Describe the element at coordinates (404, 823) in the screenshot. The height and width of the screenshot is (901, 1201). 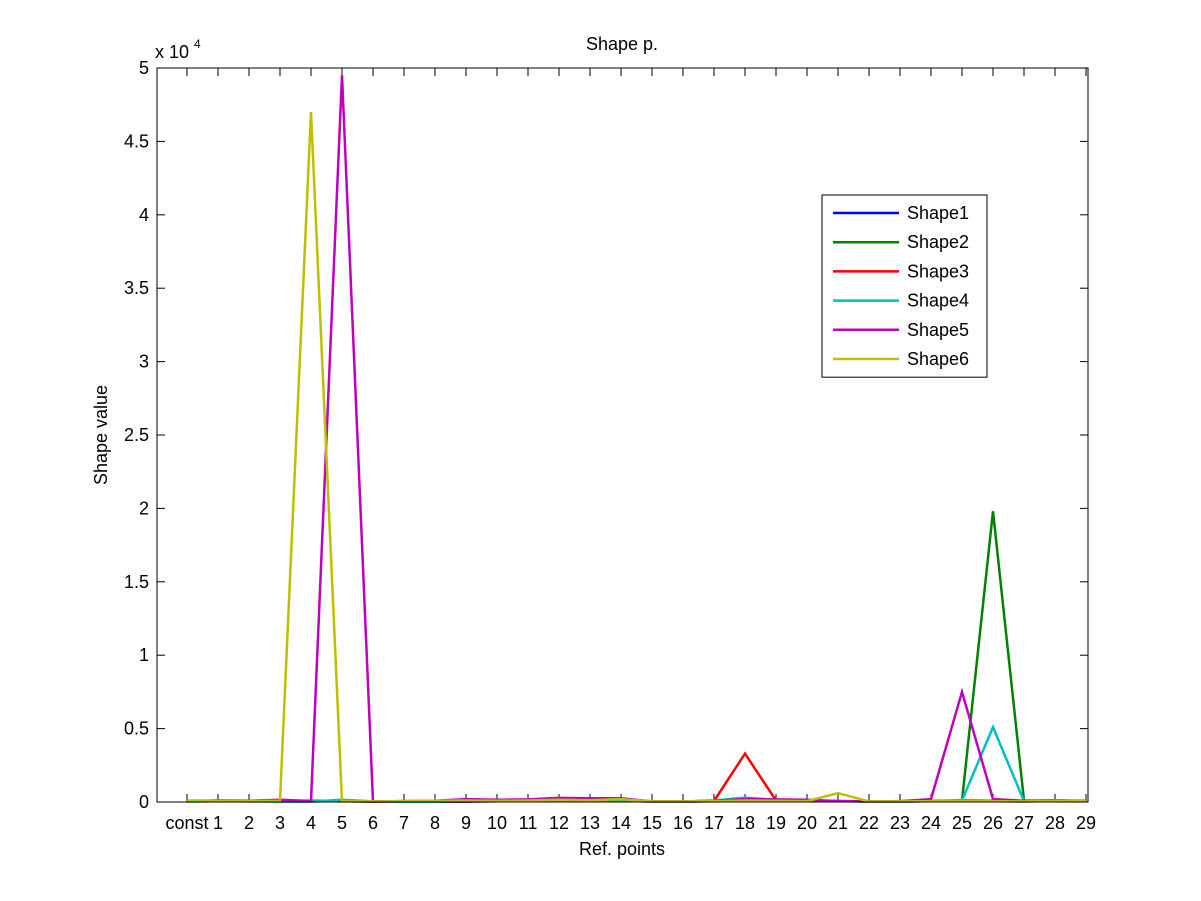
I see `x-tick-label: 7` at that location.